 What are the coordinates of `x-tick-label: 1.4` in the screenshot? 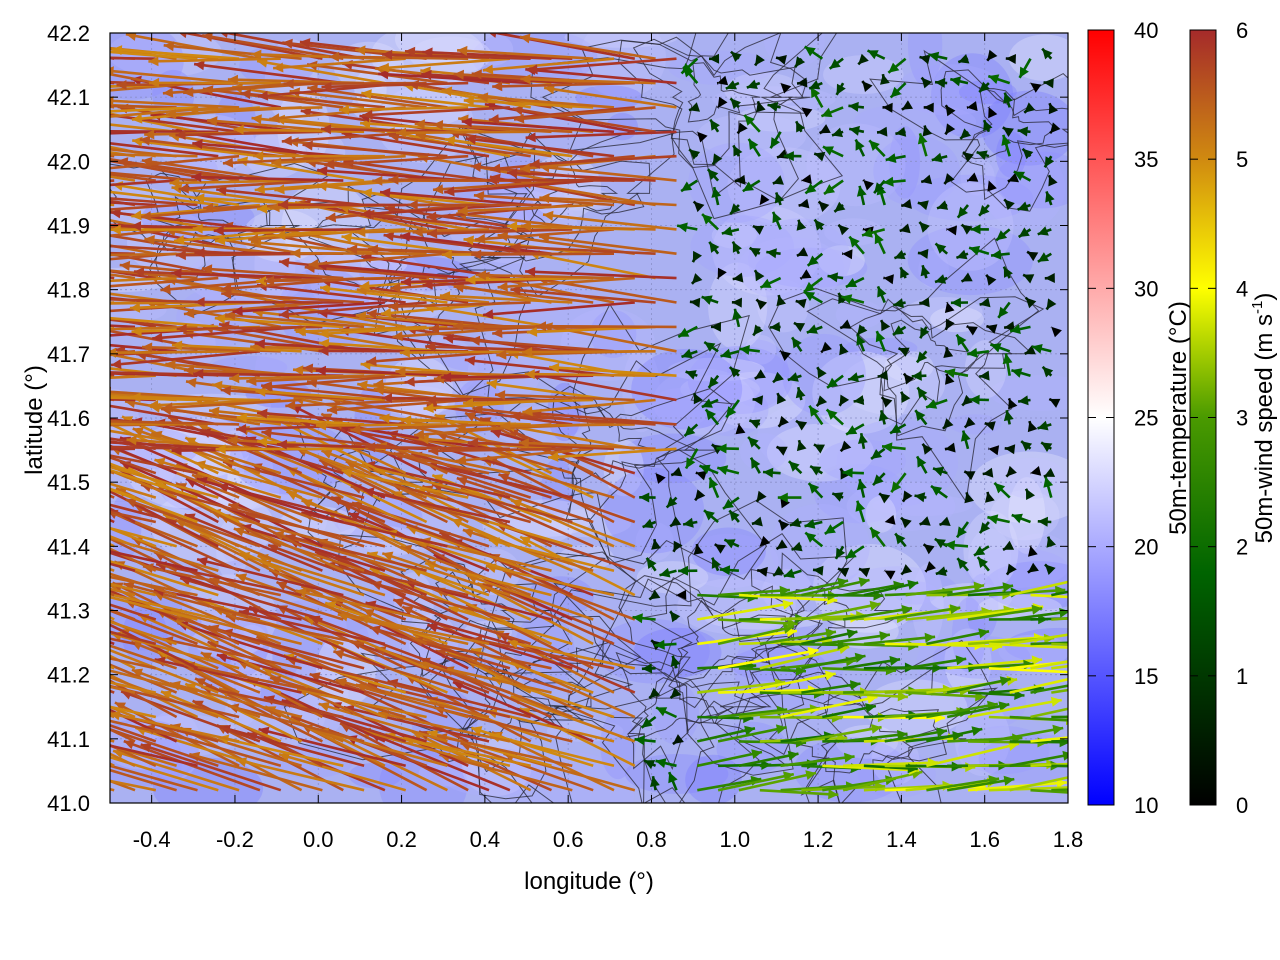 It's located at (901, 839).